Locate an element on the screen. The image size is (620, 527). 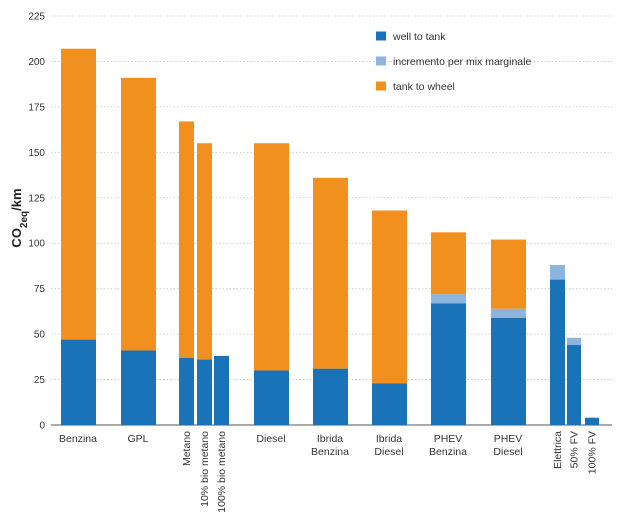
legend-label: incremento per mix marginale is located at coordinates (462, 62).